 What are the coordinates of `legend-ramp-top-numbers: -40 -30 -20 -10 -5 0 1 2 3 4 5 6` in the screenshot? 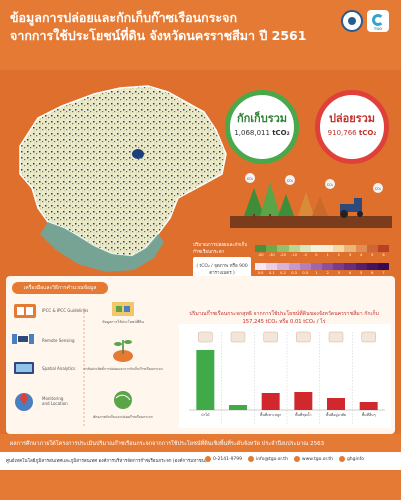 It's located at (322, 255).